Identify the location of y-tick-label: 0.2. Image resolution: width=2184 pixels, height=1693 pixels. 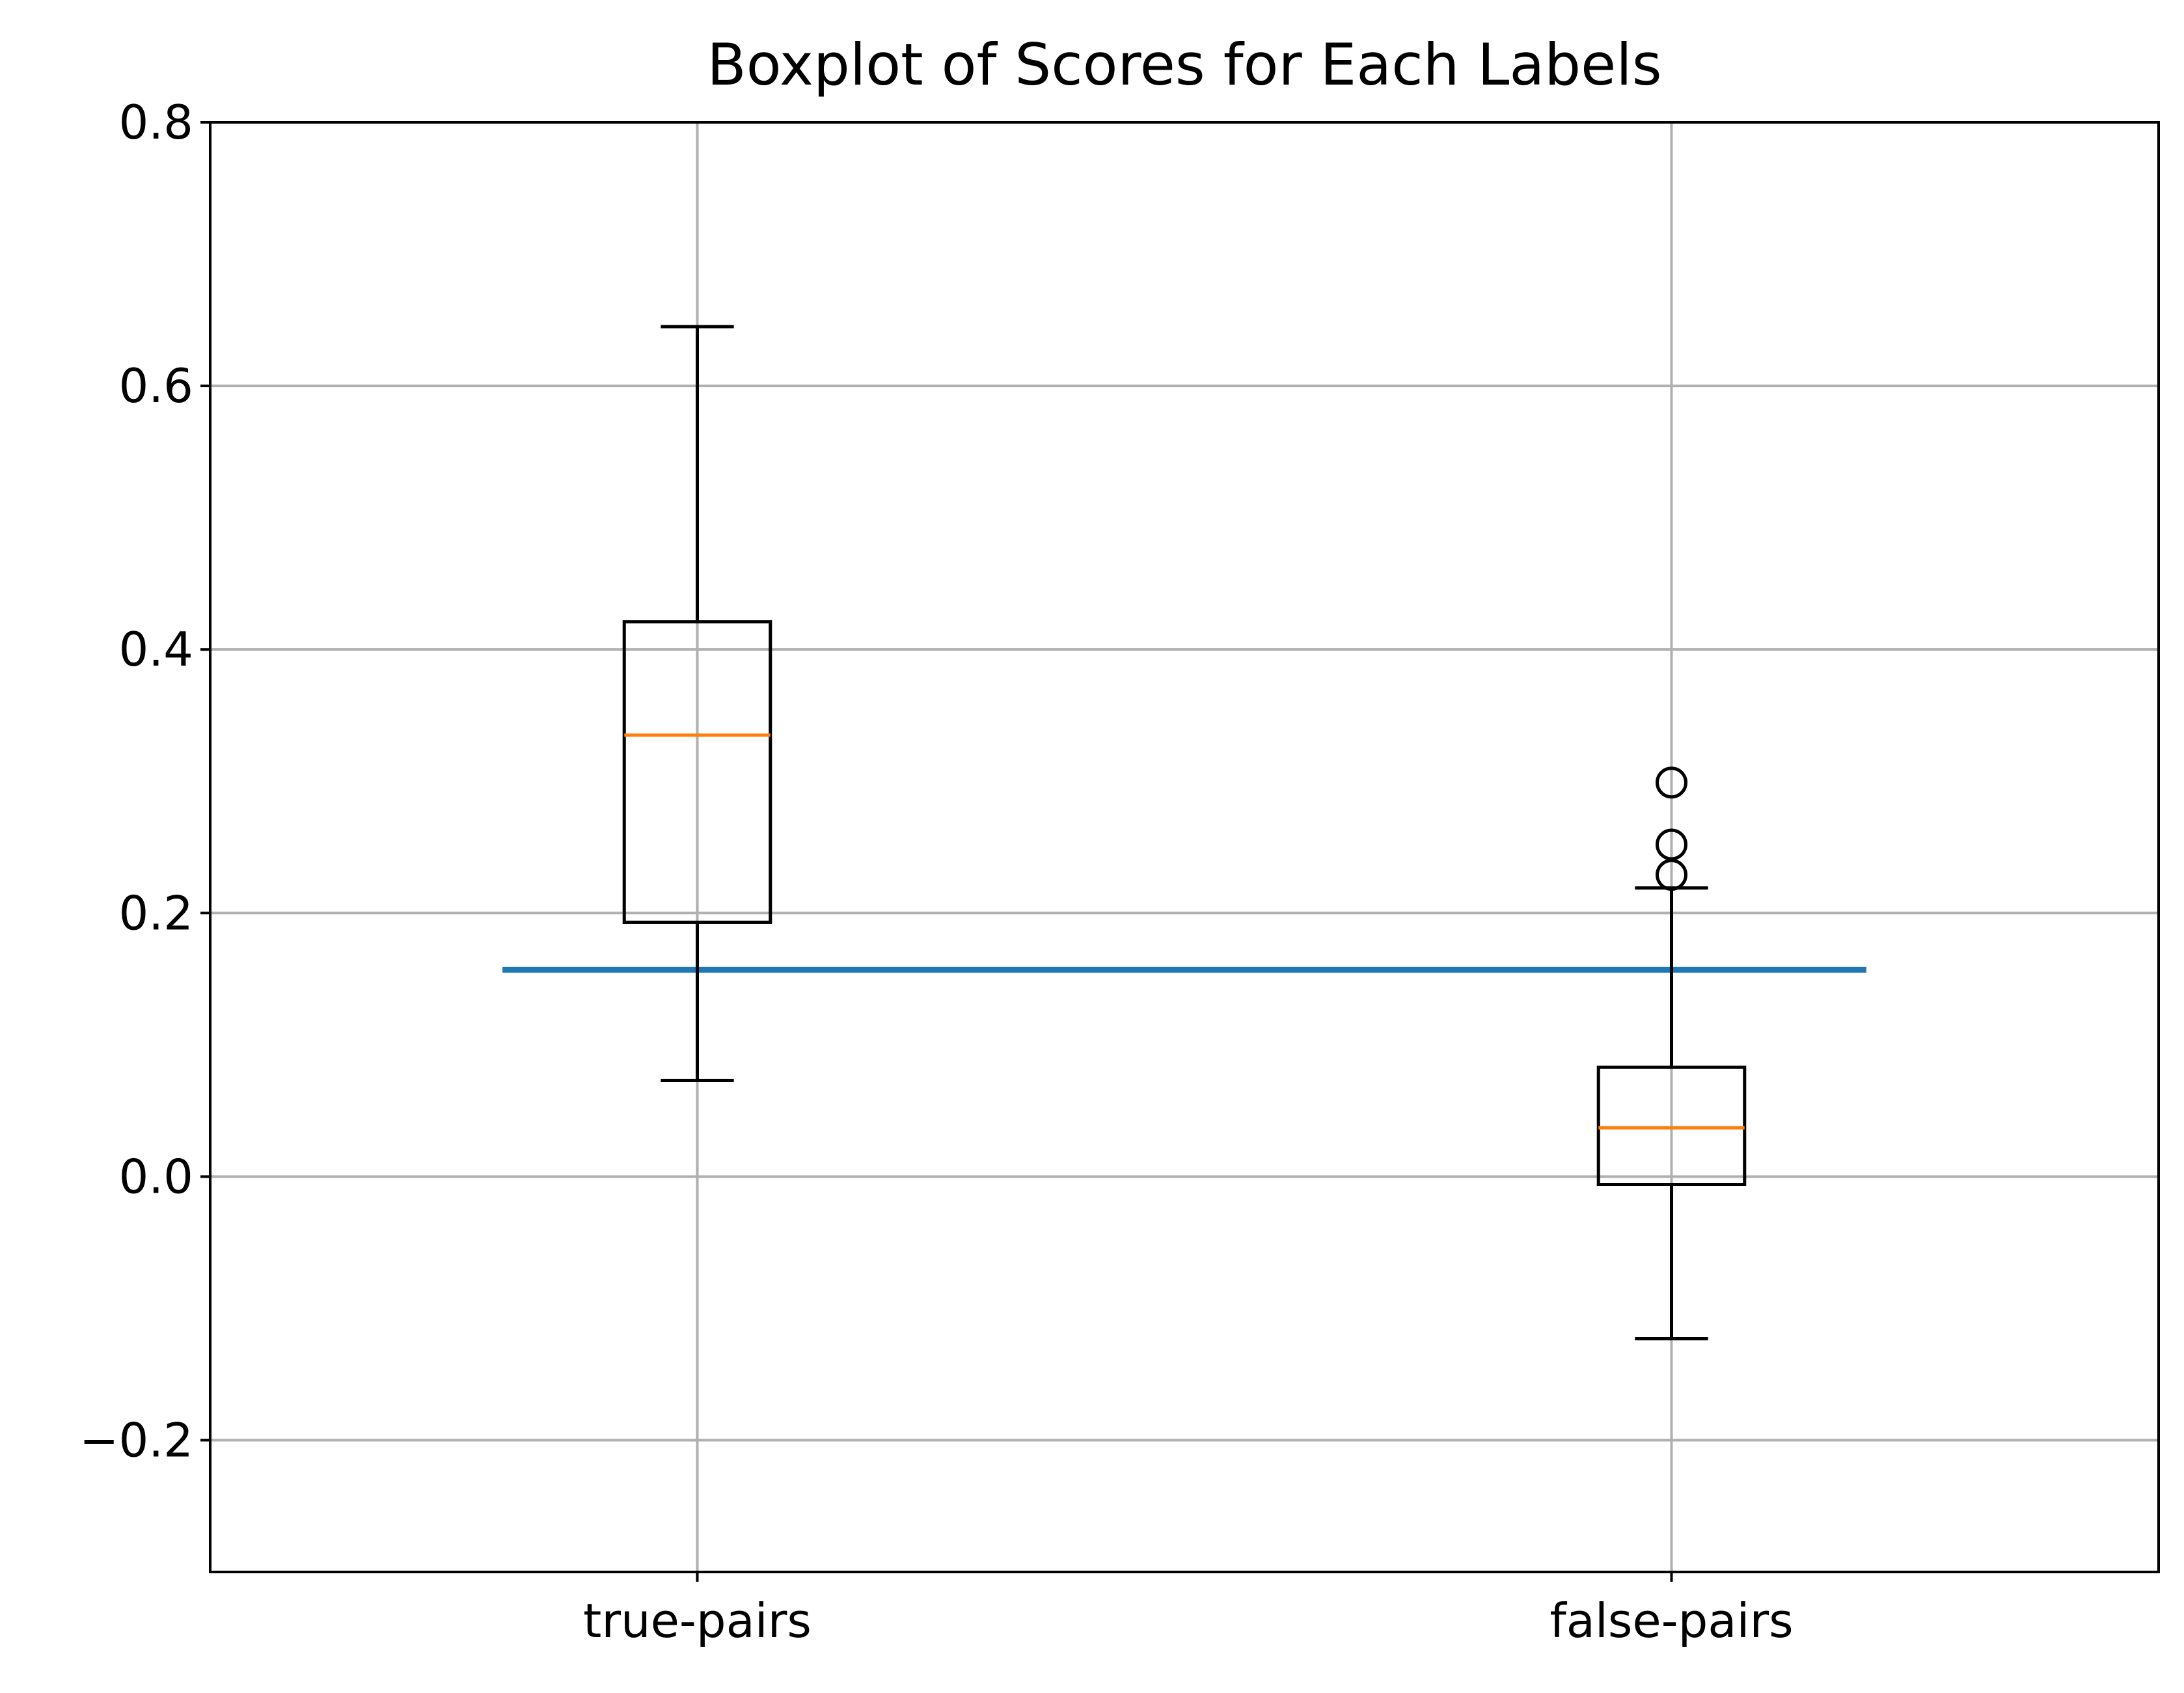
(156, 913).